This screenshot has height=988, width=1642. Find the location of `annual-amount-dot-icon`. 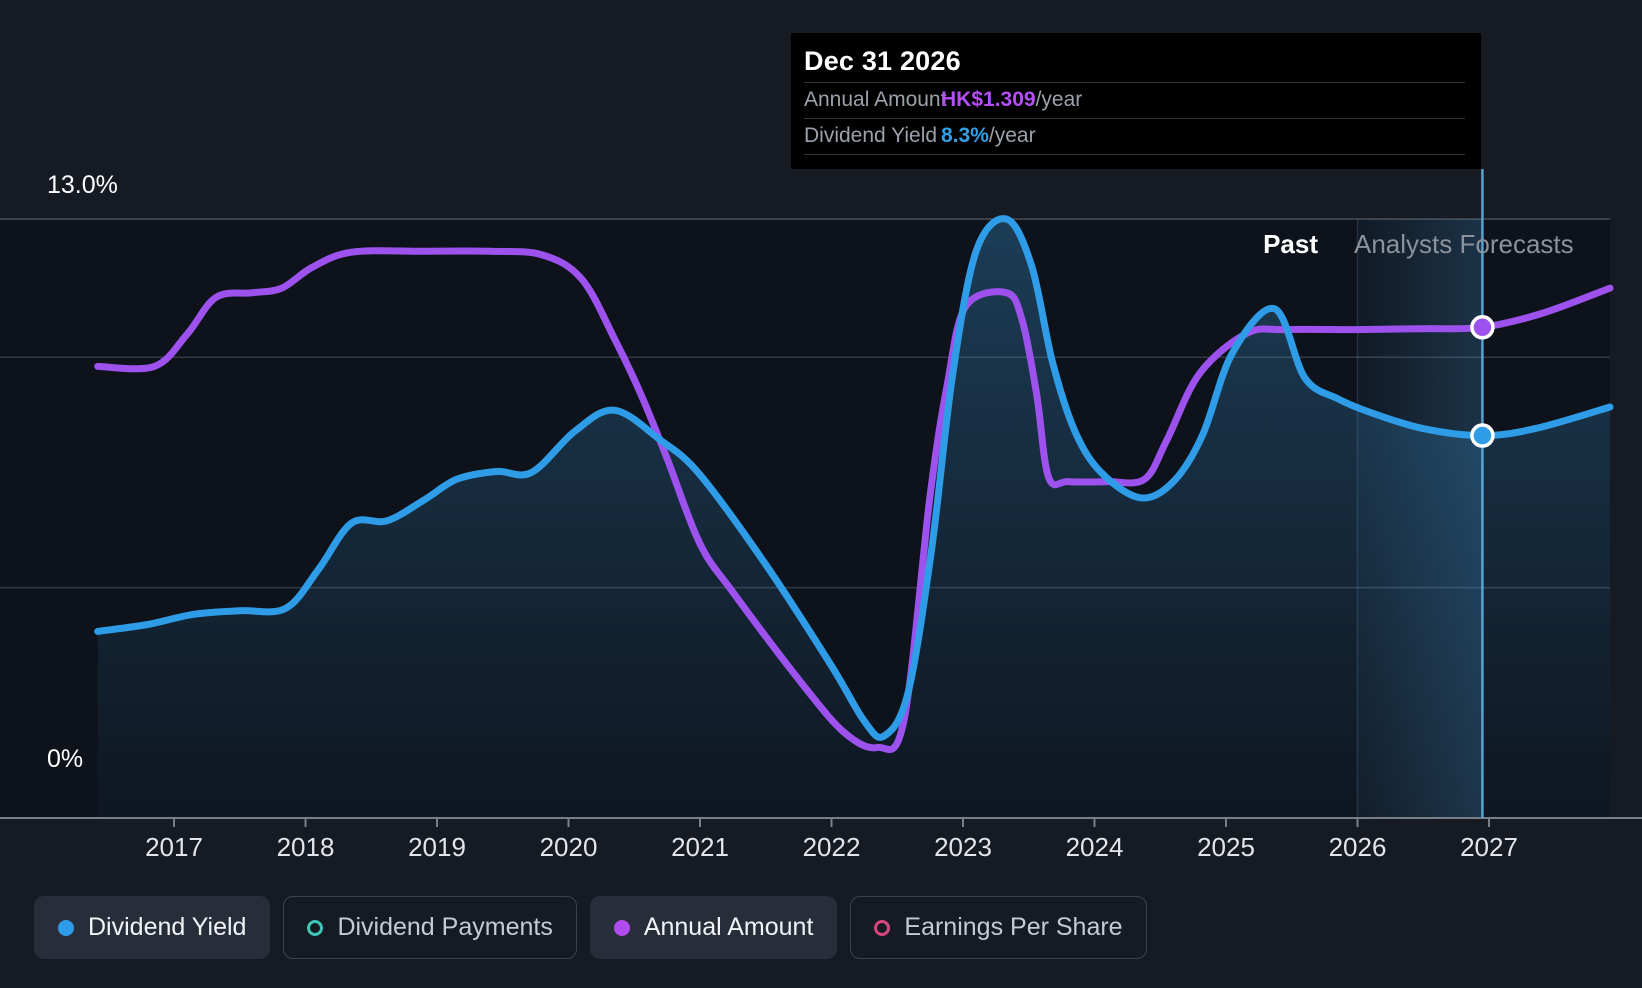

annual-amount-dot-icon is located at coordinates (621, 927).